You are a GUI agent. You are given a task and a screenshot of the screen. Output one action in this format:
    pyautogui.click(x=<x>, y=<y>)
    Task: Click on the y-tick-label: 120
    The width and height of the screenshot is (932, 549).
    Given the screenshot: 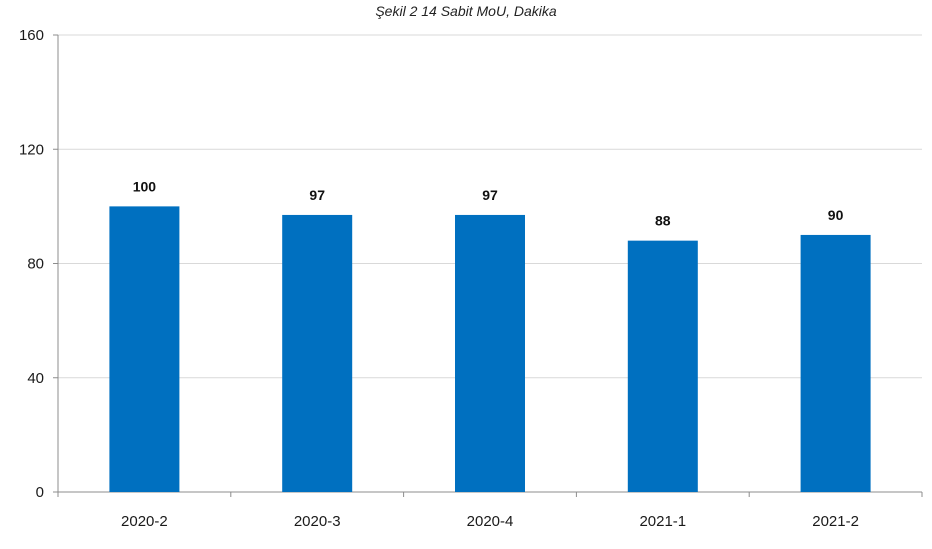 What is the action you would take?
    pyautogui.click(x=31, y=149)
    